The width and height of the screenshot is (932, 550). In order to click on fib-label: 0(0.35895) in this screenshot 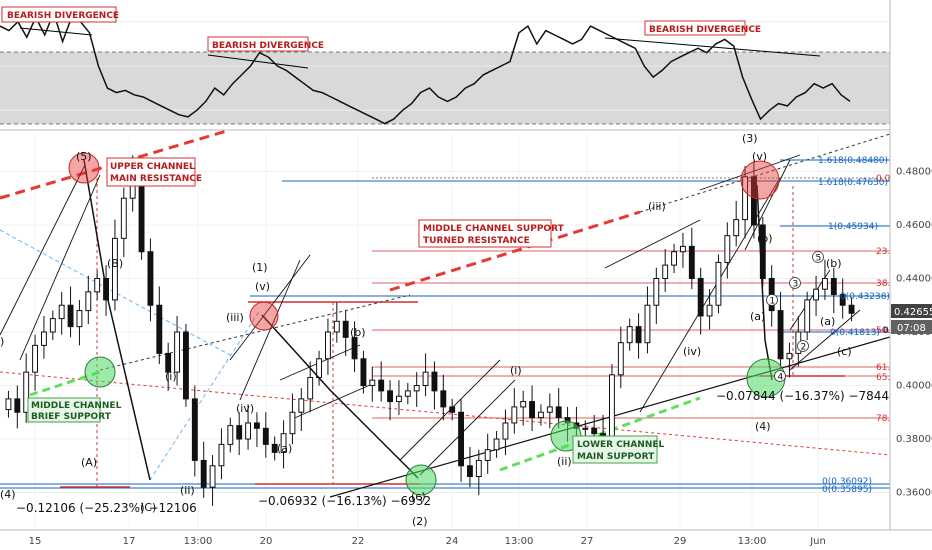, I will do `click(847, 490)`.